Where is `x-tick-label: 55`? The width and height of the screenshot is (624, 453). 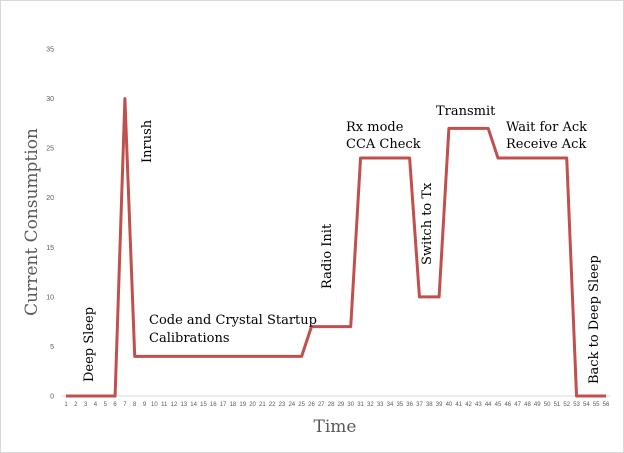
x-tick-label: 55 is located at coordinates (596, 405).